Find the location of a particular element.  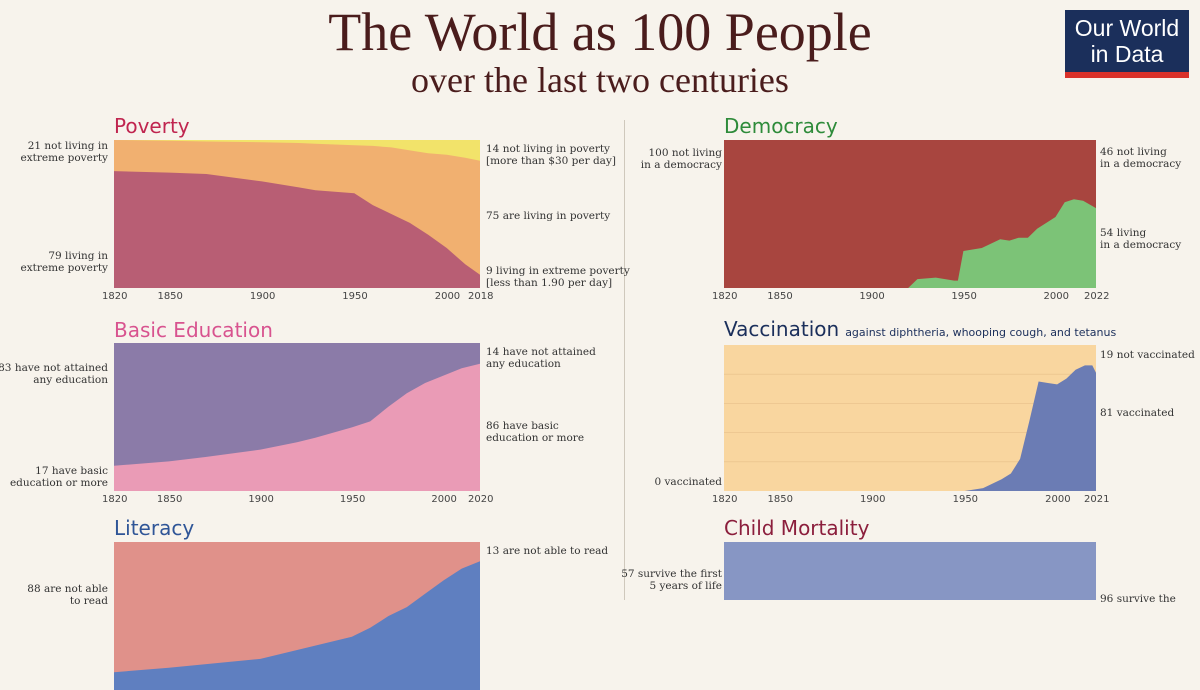

literacy-label-left-top: 88 are not able to read is located at coordinates (67, 595).